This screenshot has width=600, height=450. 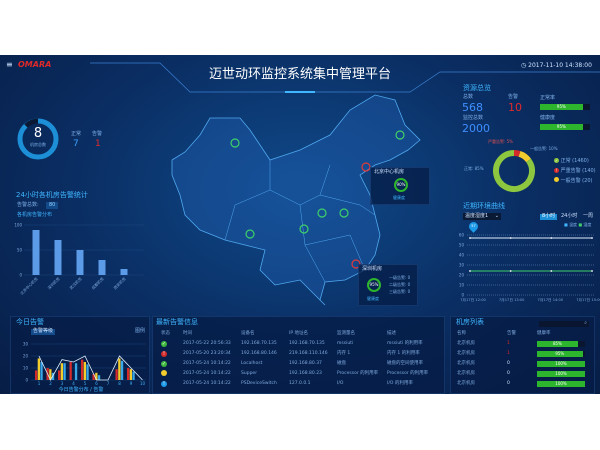 What do you see at coordinates (187, 333) in the screenshot?
I see `col-time: 时间` at bounding box center [187, 333].